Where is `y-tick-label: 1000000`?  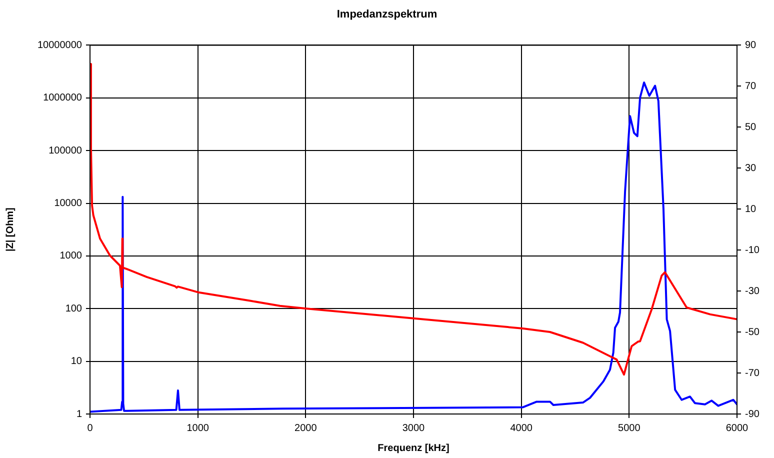
y-tick-label: 1000000 is located at coordinates (62, 98).